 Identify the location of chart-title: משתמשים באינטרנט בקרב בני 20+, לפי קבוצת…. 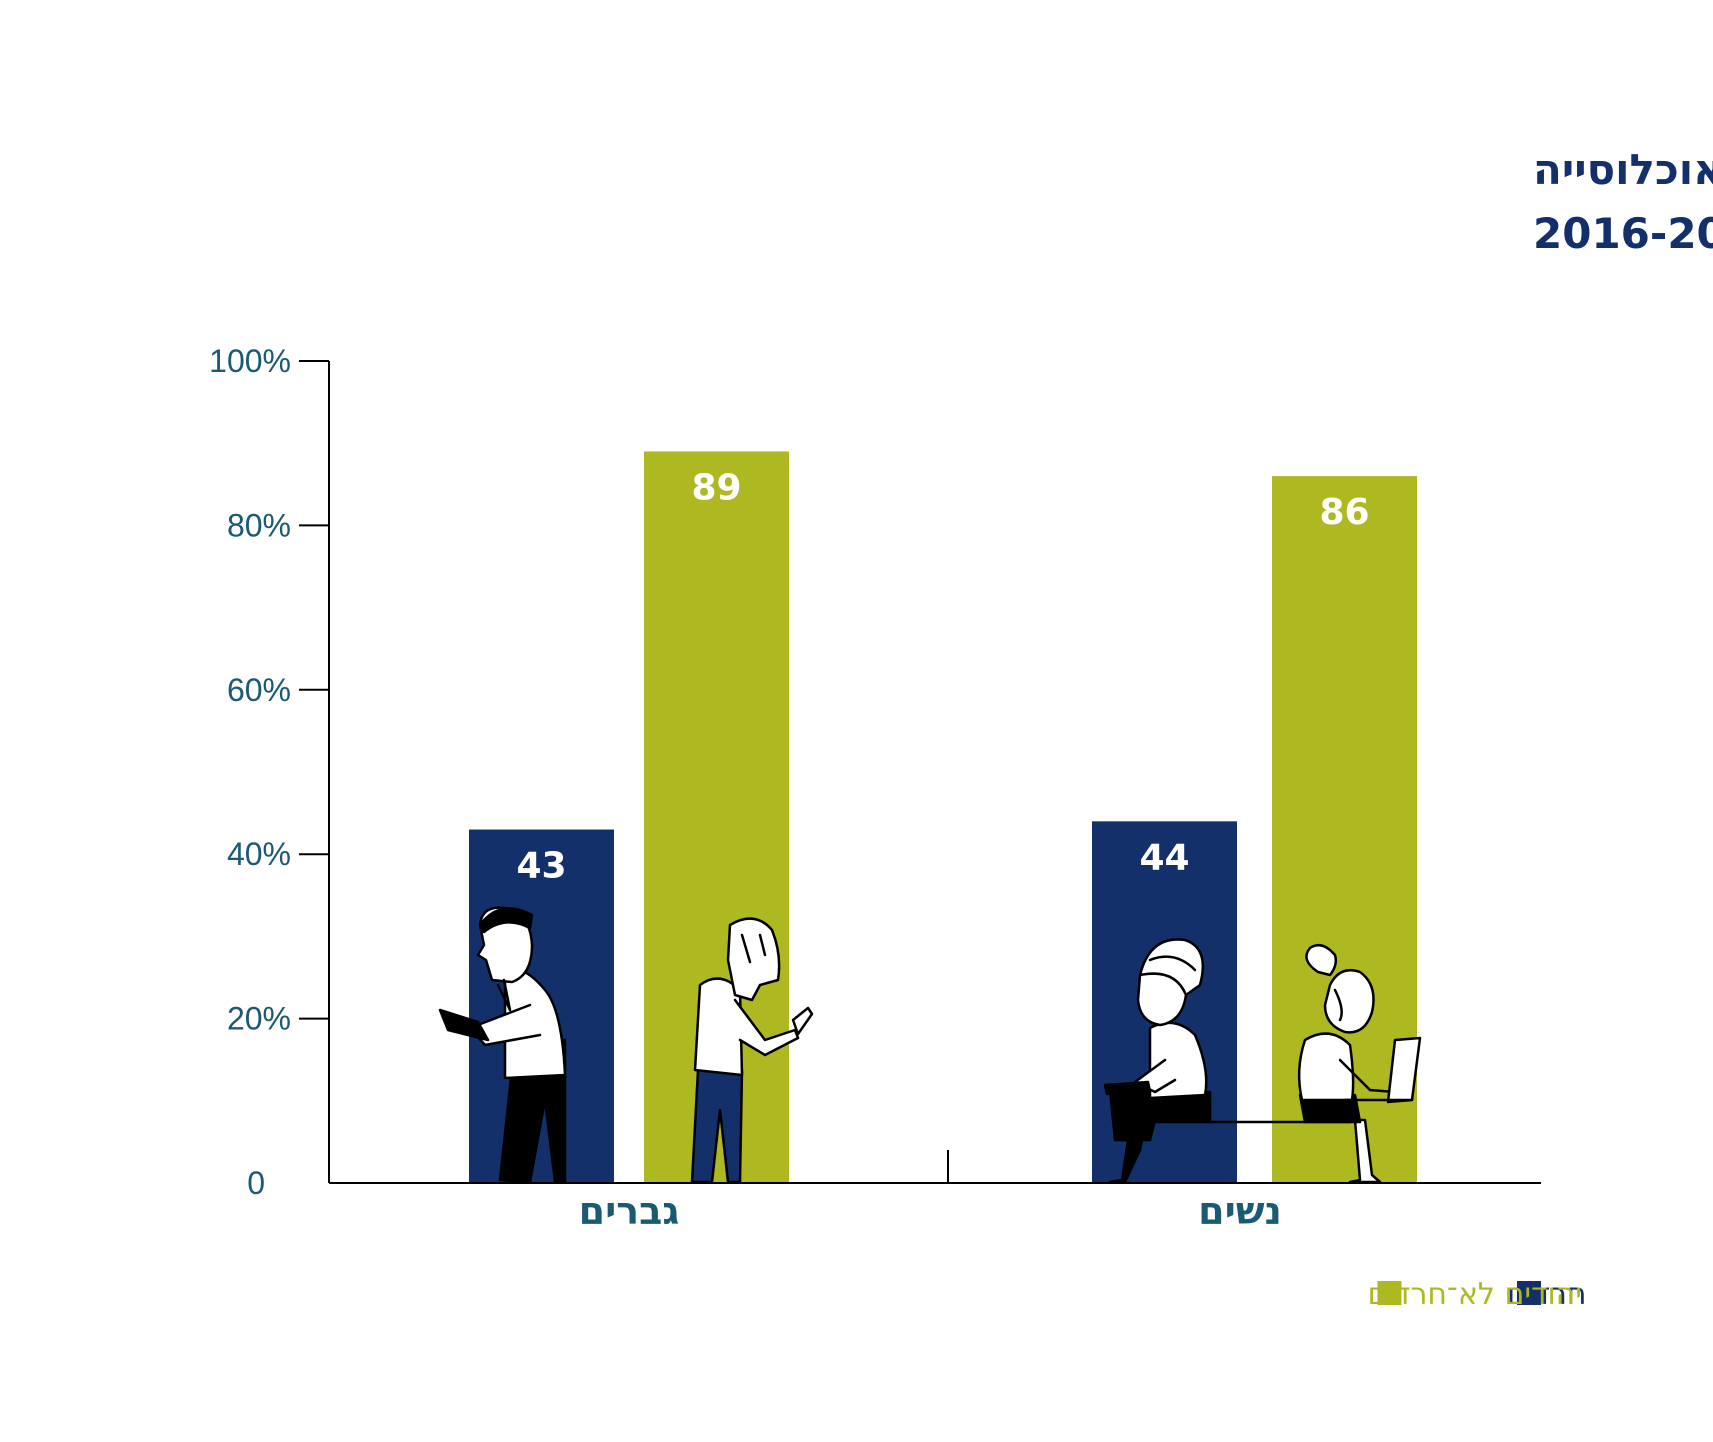
(1623, 201).